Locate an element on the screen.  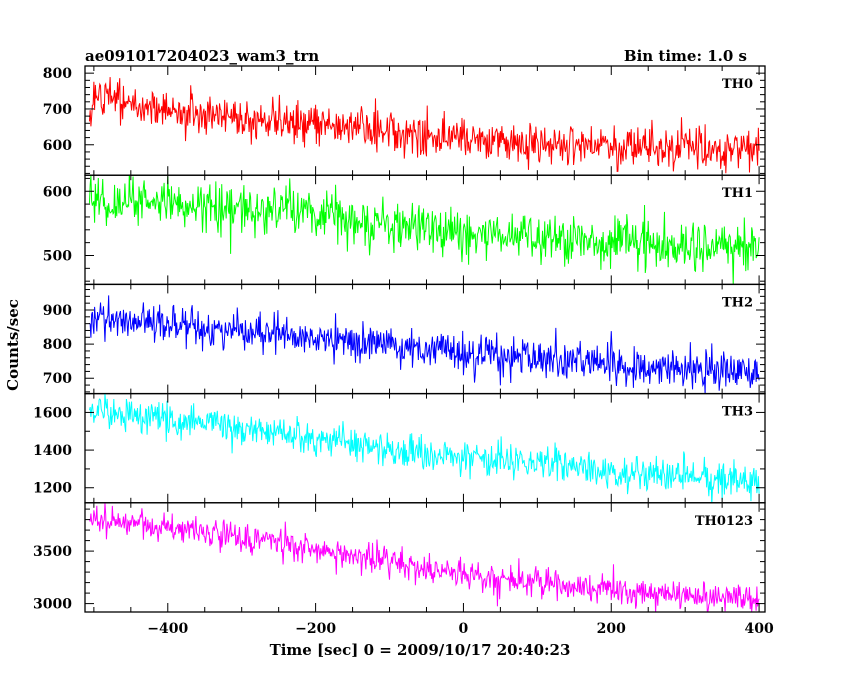
panel-th0: 600 700 800 TH0 is located at coordinates (404, 120).